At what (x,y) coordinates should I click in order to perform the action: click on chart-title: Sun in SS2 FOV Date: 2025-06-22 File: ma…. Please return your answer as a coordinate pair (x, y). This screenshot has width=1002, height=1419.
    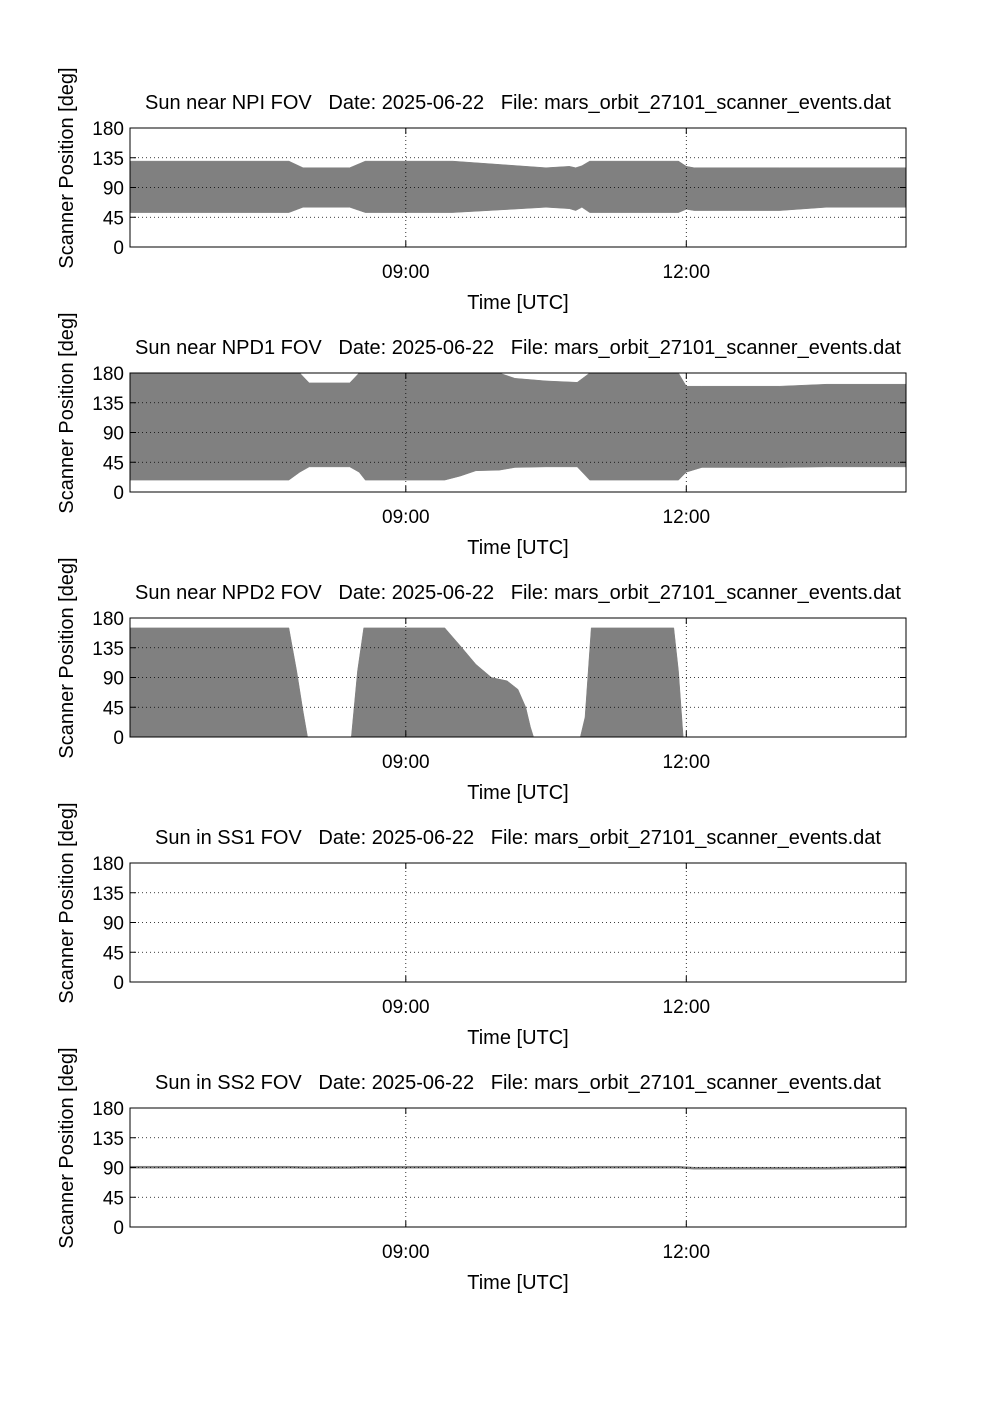
    Looking at the image, I should click on (518, 1083).